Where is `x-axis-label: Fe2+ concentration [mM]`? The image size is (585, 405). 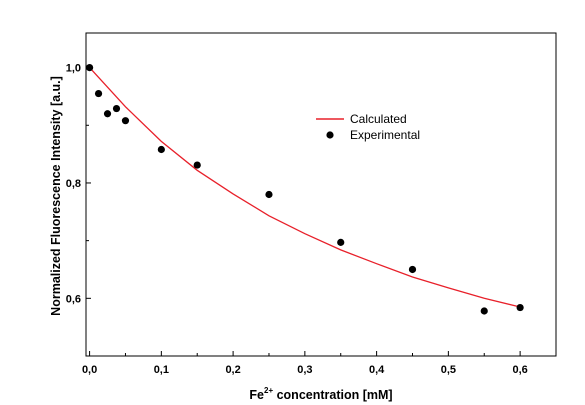
x-axis-label: Fe2+ concentration [mM] is located at coordinates (320, 394).